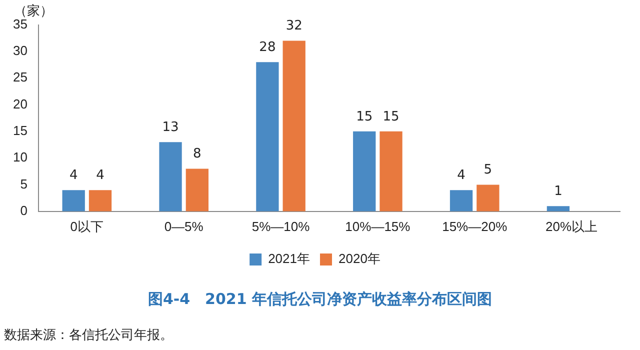  What do you see at coordinates (20, 50) in the screenshot?
I see `y-tick-label: 30` at bounding box center [20, 50].